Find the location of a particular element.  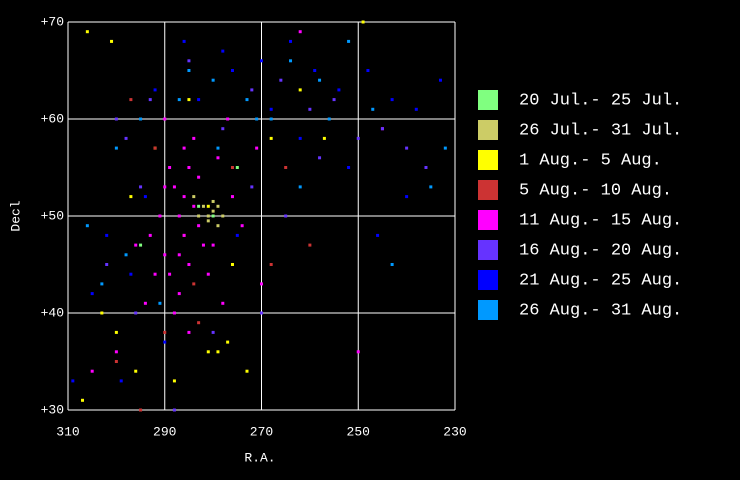

legend-label: 26 Aug.- 31 Aug. is located at coordinates (600, 310).